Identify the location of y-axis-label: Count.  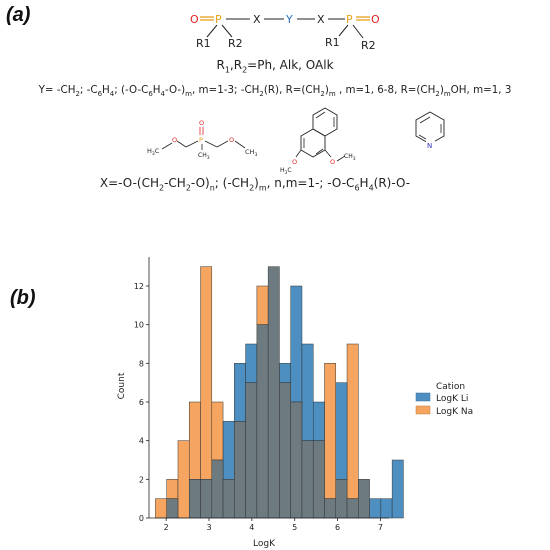
(122, 385).